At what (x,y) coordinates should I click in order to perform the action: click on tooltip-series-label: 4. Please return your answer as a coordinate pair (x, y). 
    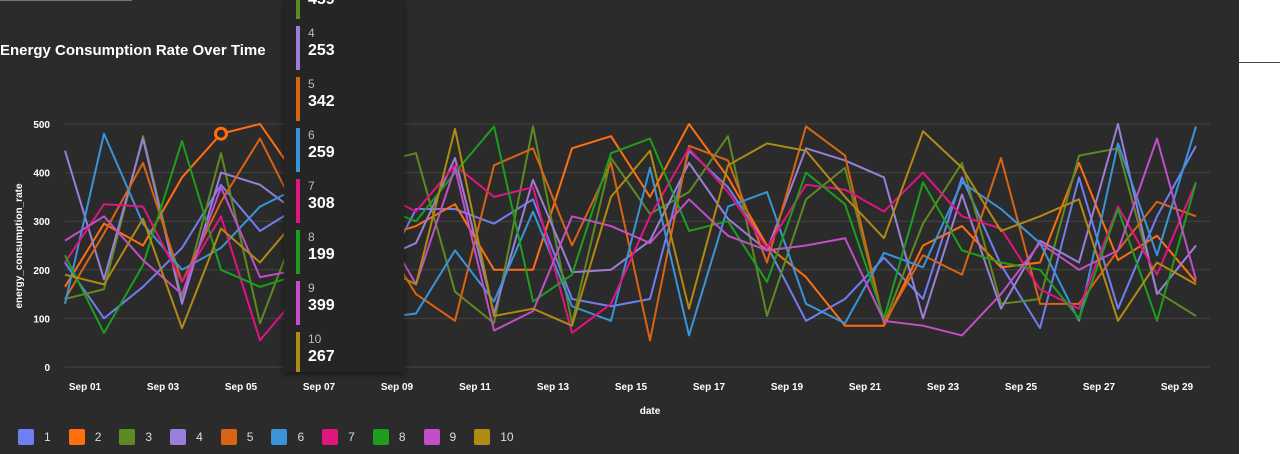
    Looking at the image, I should click on (311, 33).